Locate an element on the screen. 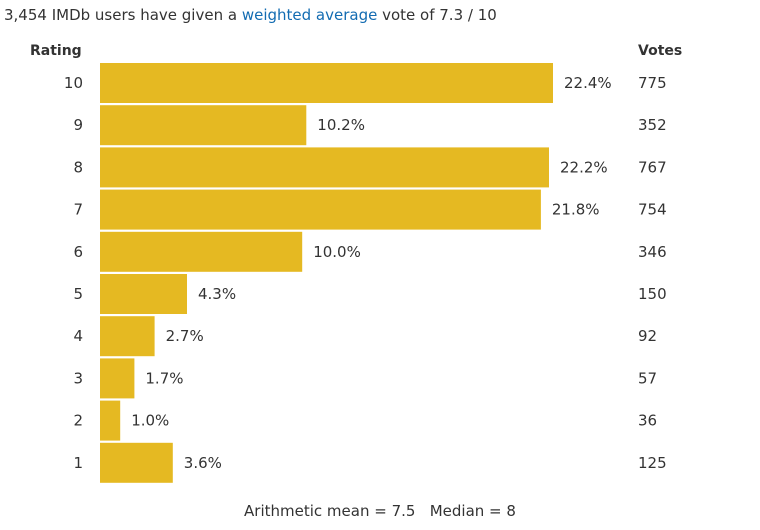 This screenshot has height=530, width=760. rating-label-2: 2 is located at coordinates (78, 421).